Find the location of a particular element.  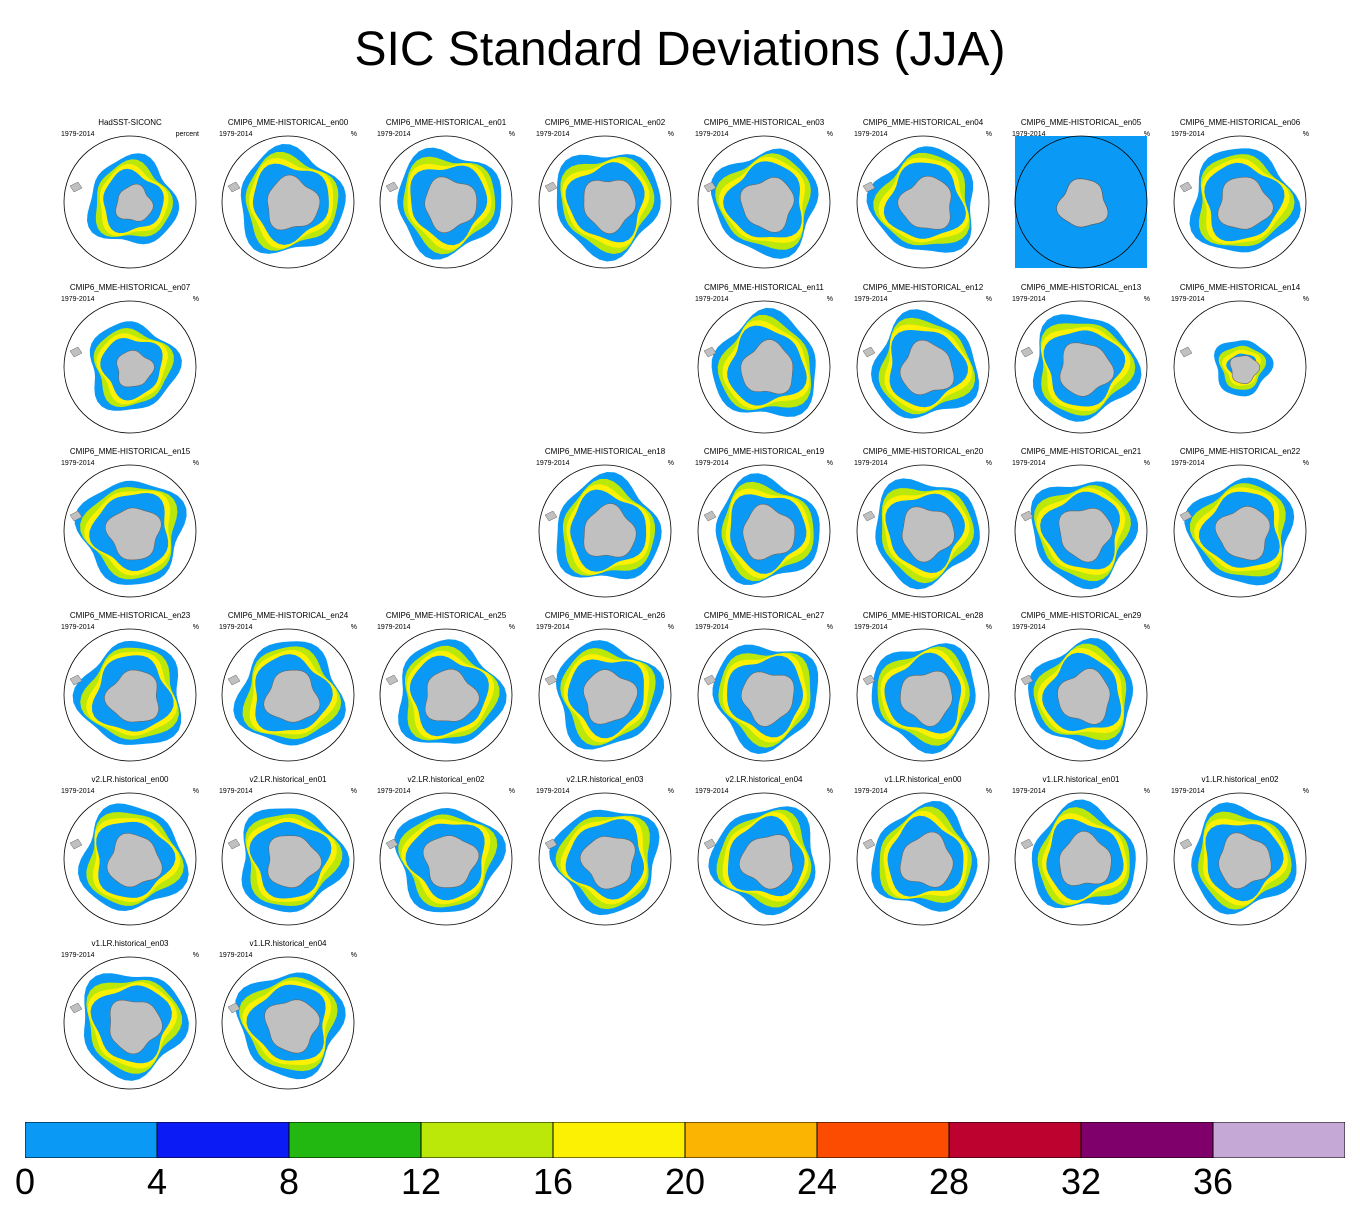

map-panel: v1.LR.historical_en02 1979-2014% is located at coordinates (1240, 854).